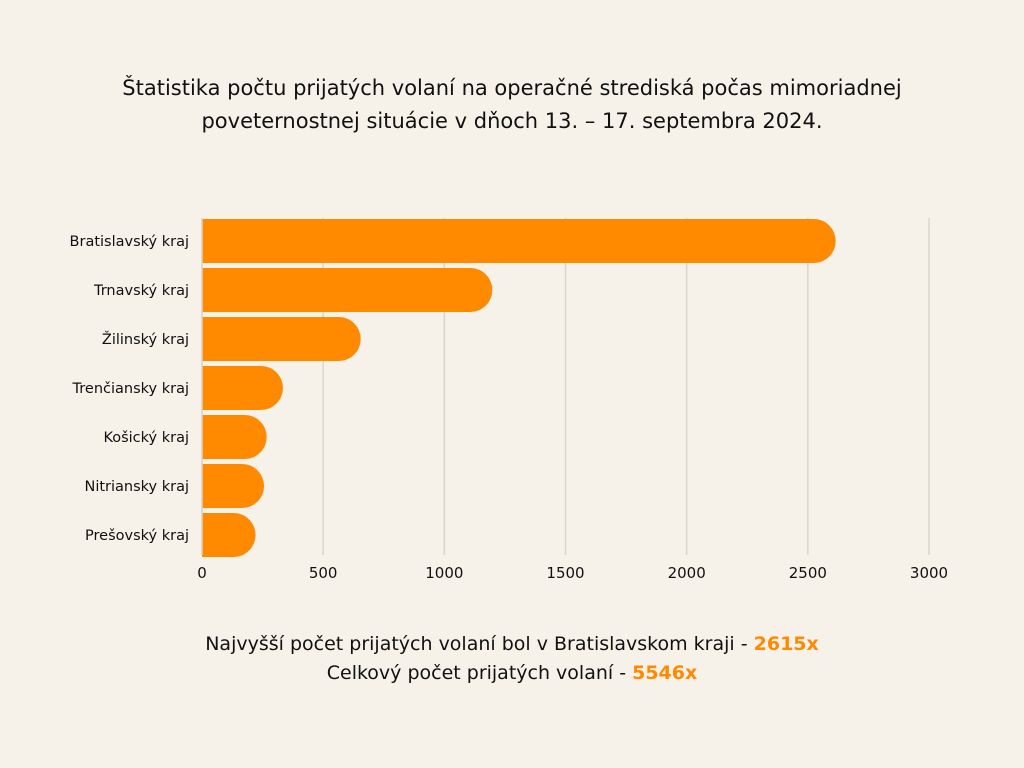 The width and height of the screenshot is (1024, 768). I want to click on x-tick-label: 2000, so click(687, 573).